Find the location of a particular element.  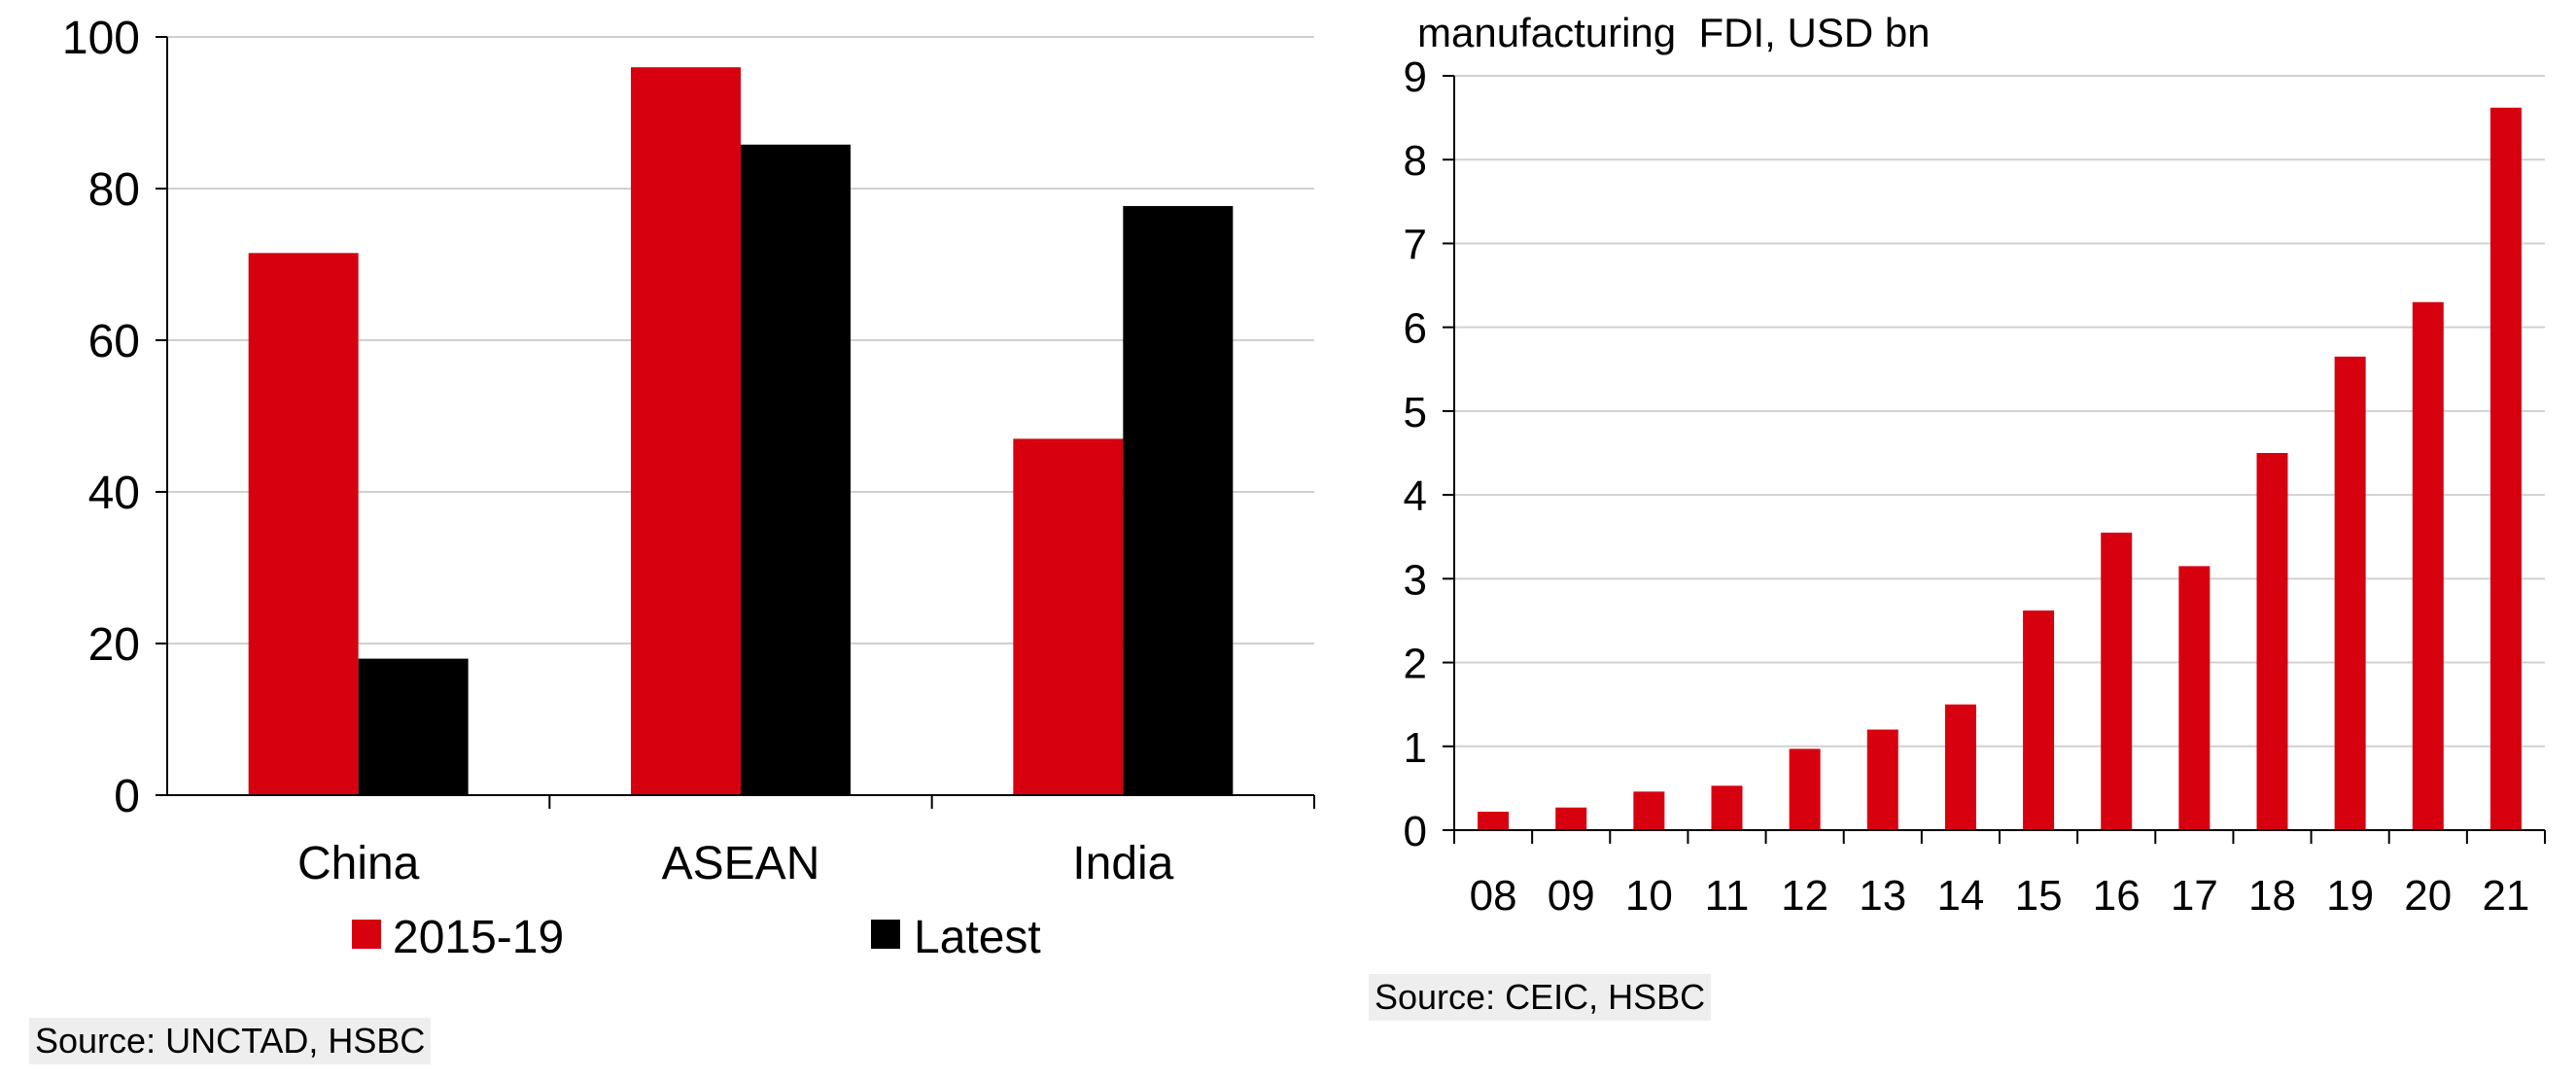

right-y-tick-label: 7 is located at coordinates (1415, 244).